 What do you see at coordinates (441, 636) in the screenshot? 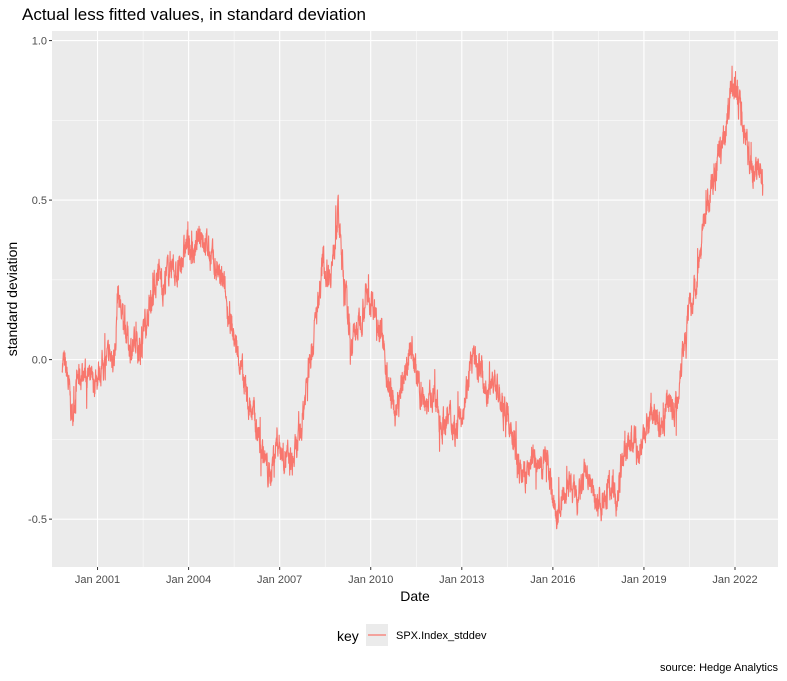
I see `legend-label: SPX.Index_stddev` at bounding box center [441, 636].